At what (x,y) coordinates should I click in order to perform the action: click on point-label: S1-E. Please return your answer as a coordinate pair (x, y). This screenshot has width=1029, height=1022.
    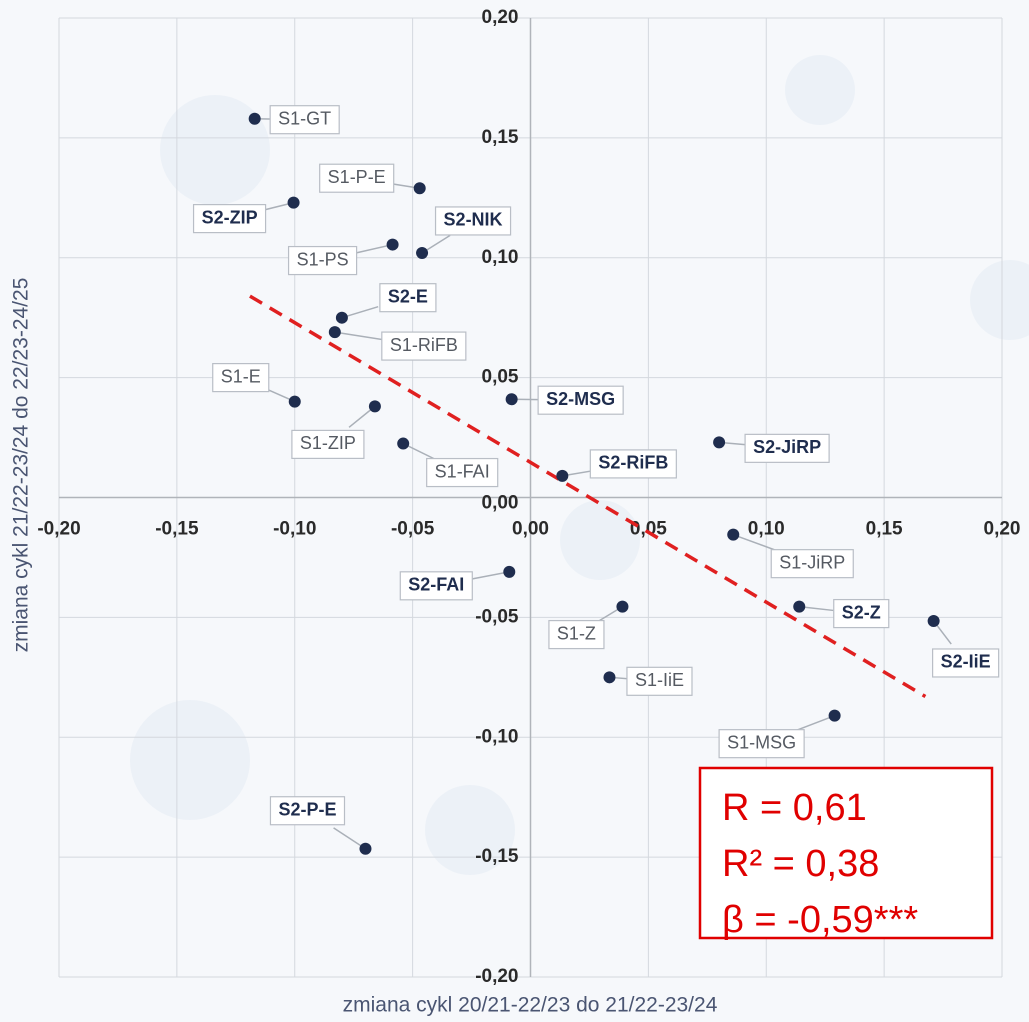
    Looking at the image, I should click on (241, 376).